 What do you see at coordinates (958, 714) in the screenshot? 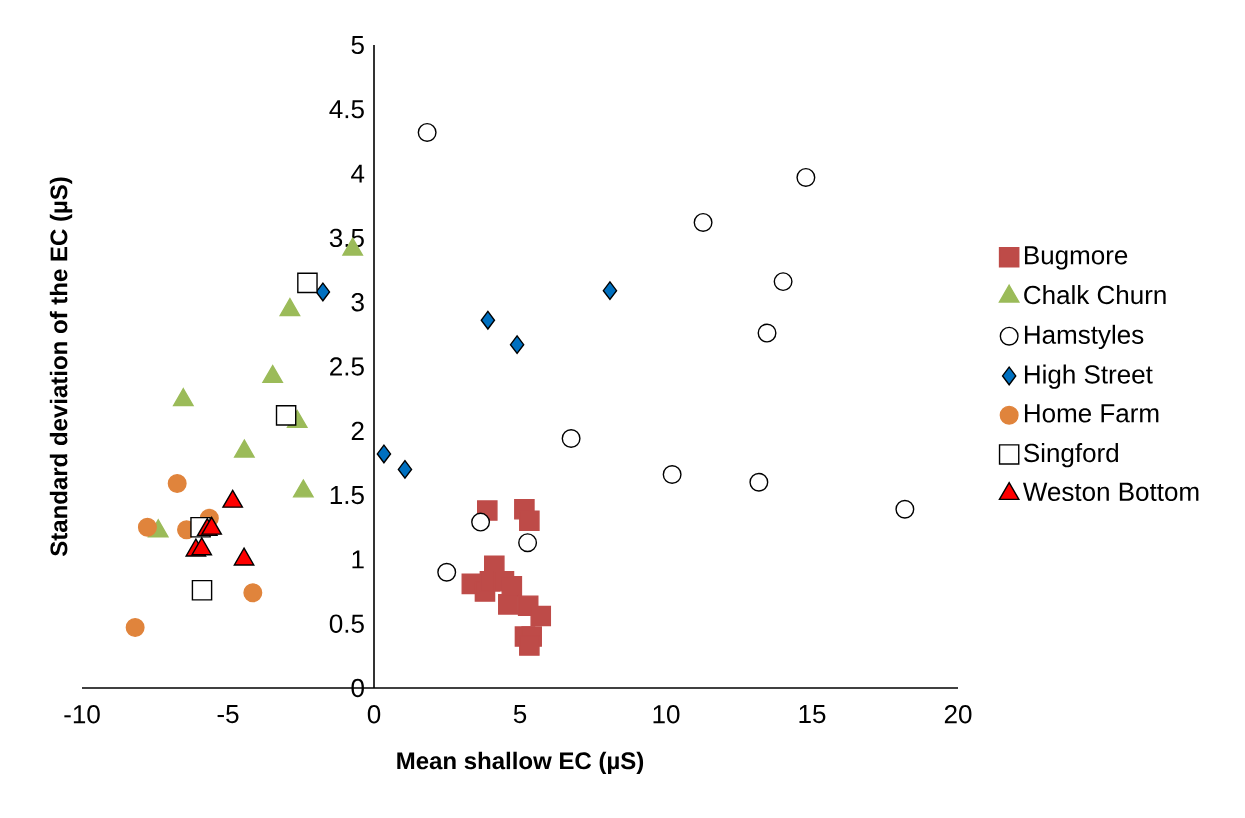
I see `x-tick-label: 20` at bounding box center [958, 714].